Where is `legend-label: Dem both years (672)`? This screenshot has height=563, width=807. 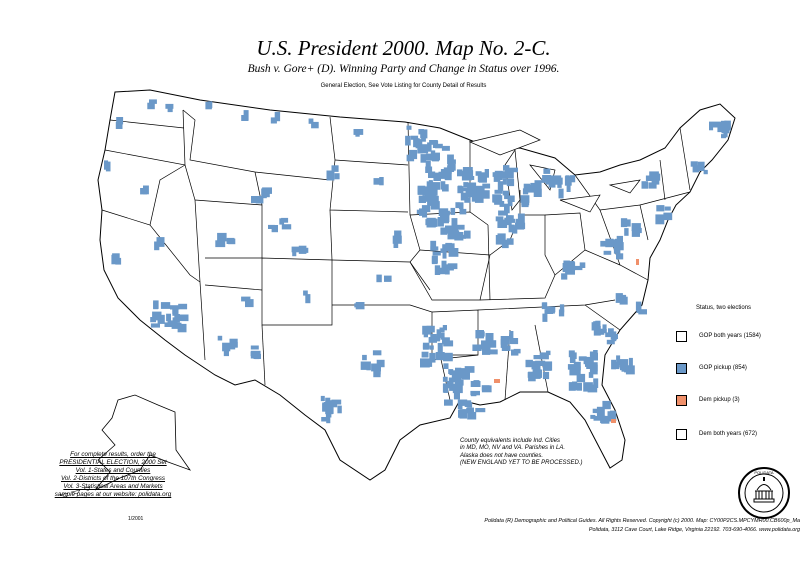
legend-label: Dem both years (672) is located at coordinates (728, 434).